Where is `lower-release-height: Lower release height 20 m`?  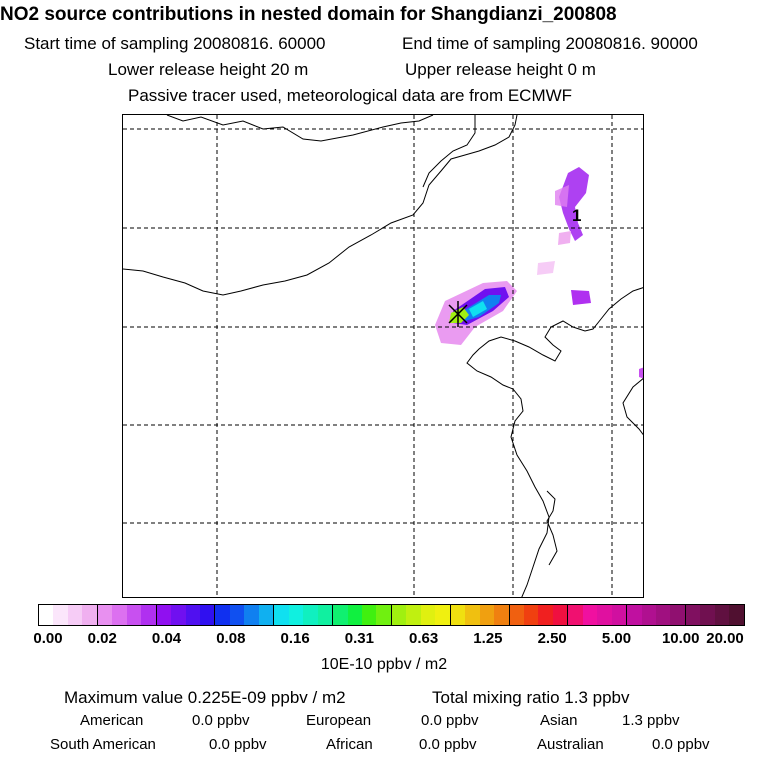
lower-release-height: Lower release height 20 m is located at coordinates (208, 69).